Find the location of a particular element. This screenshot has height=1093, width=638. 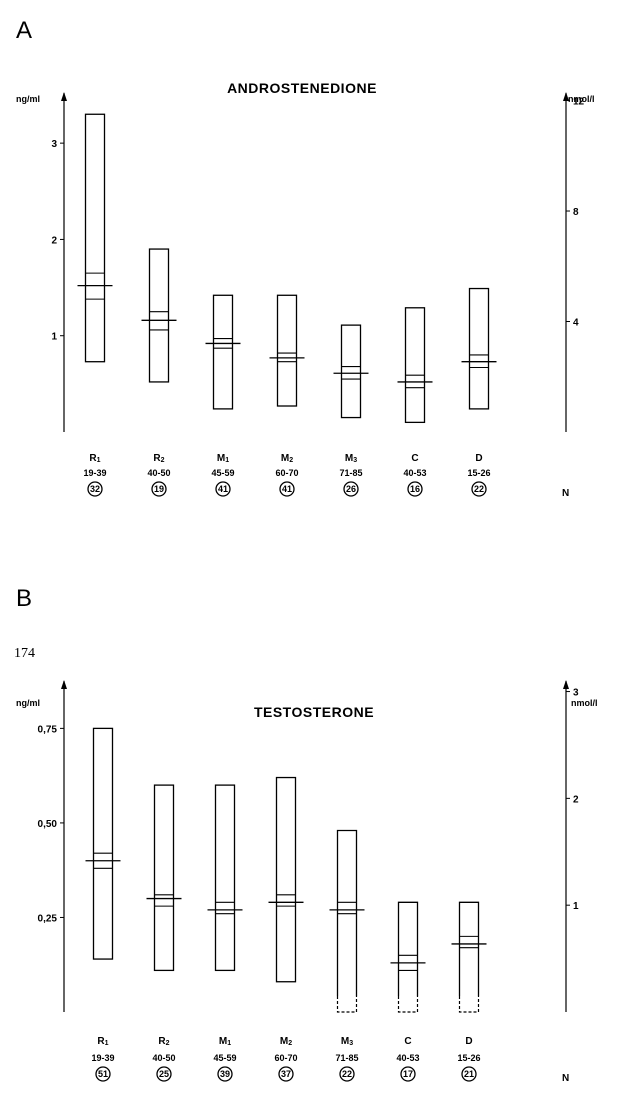

right-tick-label: 3 is located at coordinates (576, 693).